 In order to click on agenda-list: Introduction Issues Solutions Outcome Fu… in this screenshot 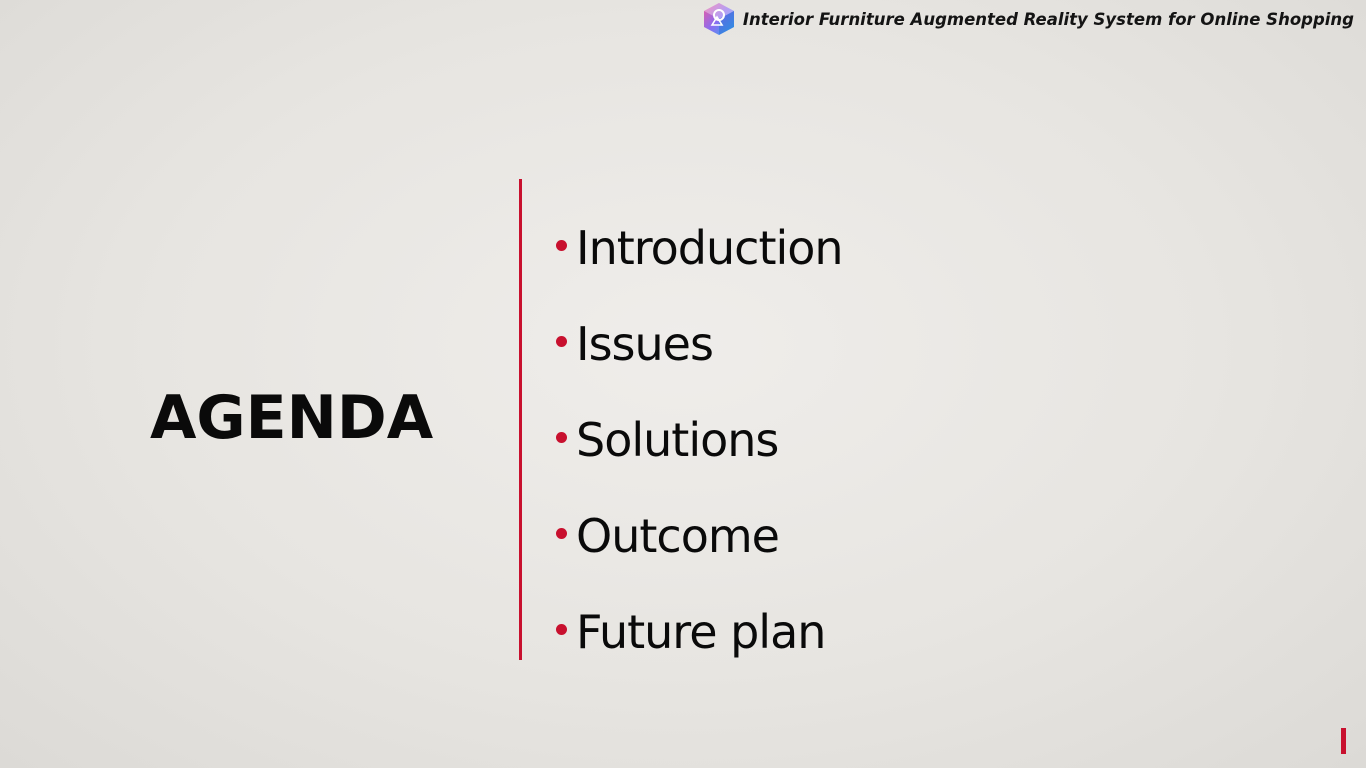, I will do `click(700, 440)`.